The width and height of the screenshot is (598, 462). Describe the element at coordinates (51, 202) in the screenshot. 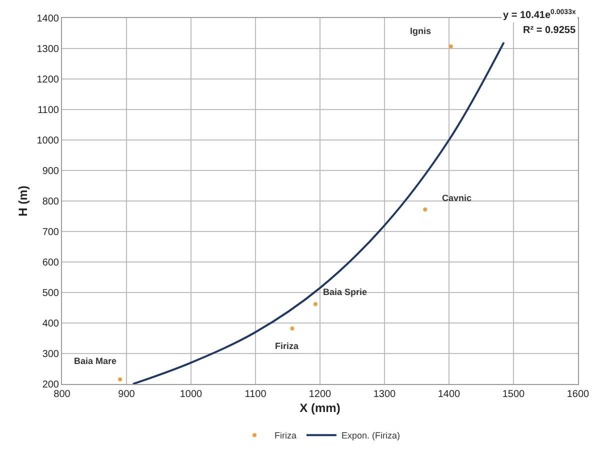

I see `y-tick-label: 800` at that location.